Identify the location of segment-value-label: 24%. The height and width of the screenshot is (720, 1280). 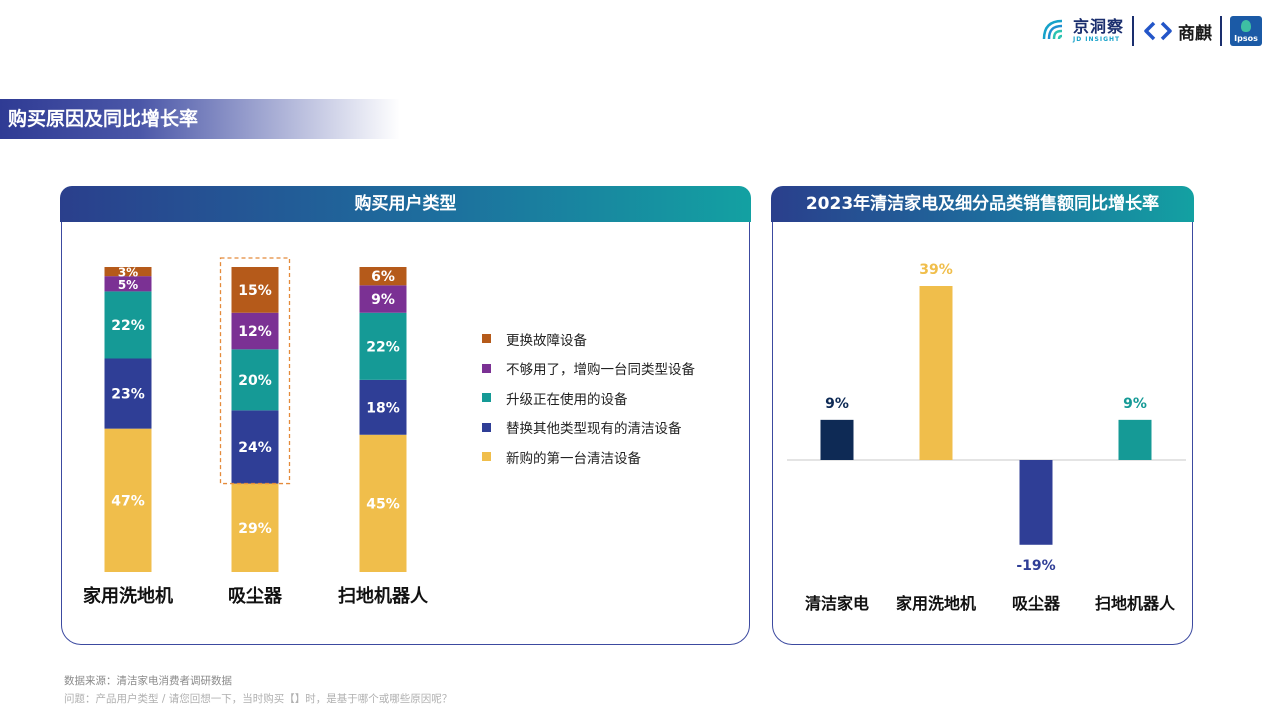
(255, 448).